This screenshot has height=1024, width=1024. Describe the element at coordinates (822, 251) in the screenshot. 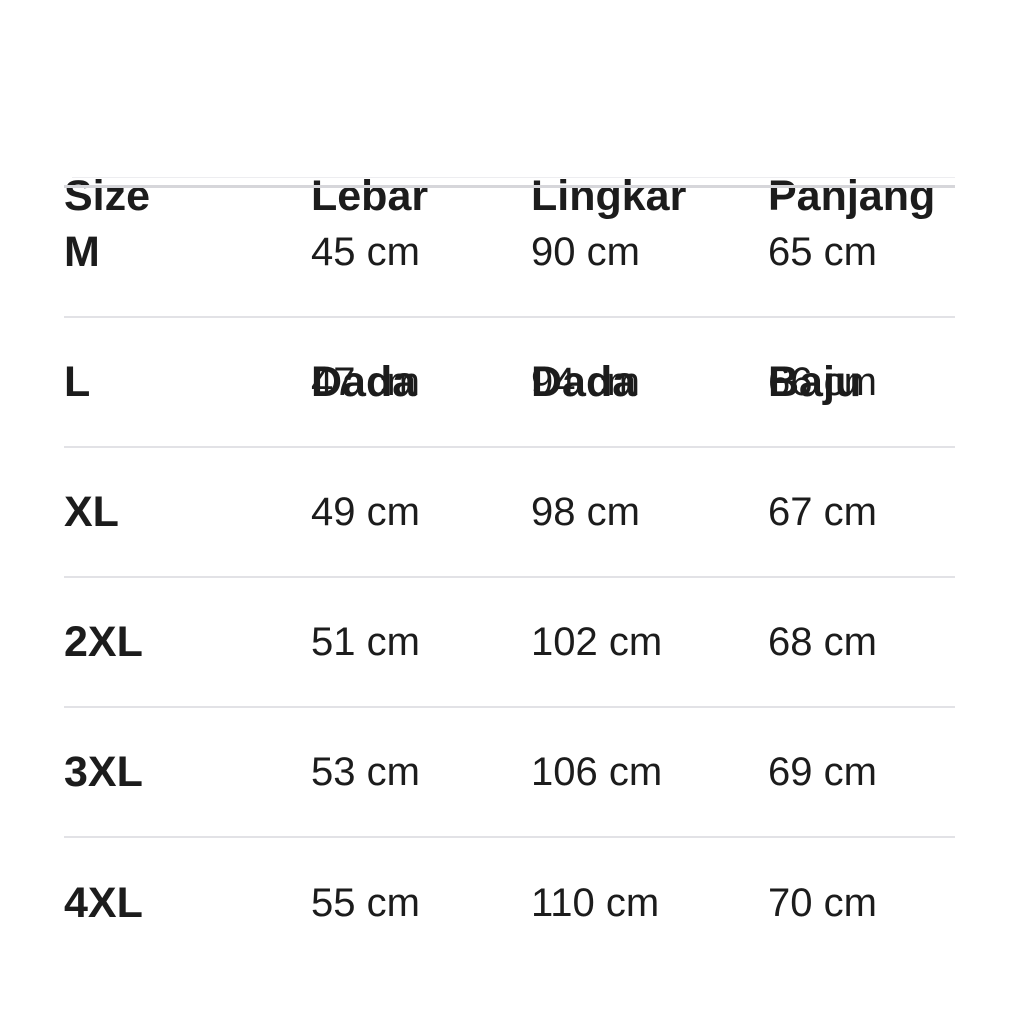

I see `panjang-baju-value: 65 cm` at that location.